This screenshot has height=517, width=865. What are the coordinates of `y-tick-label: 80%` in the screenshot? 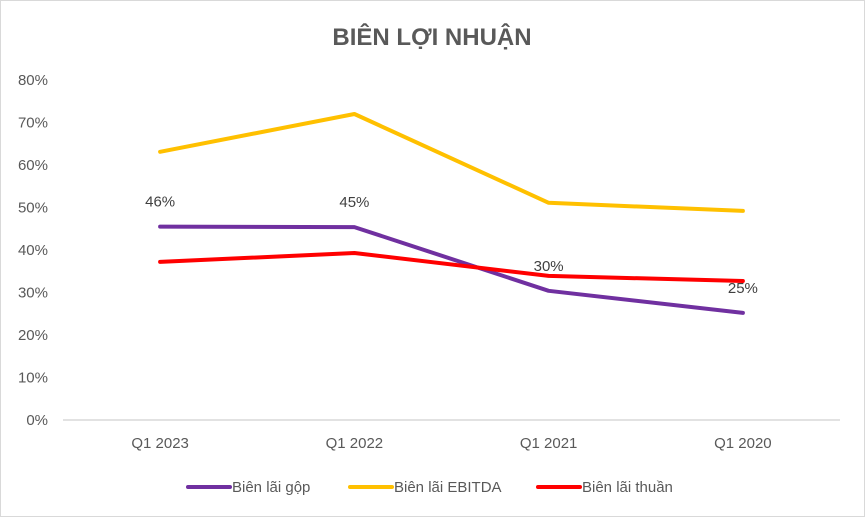 It's located at (33, 80).